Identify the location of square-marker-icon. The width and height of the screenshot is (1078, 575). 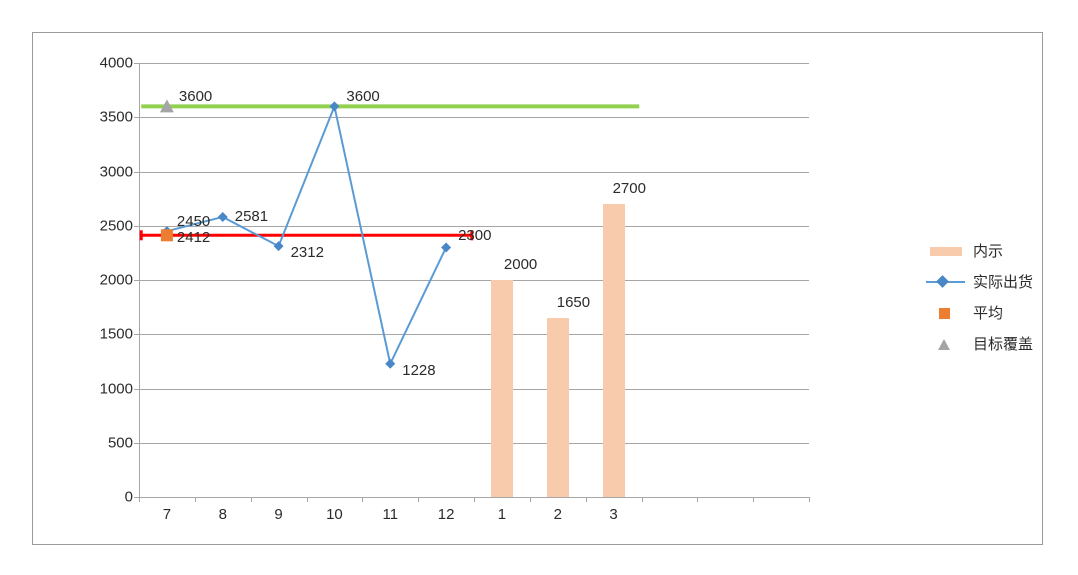
(945, 313).